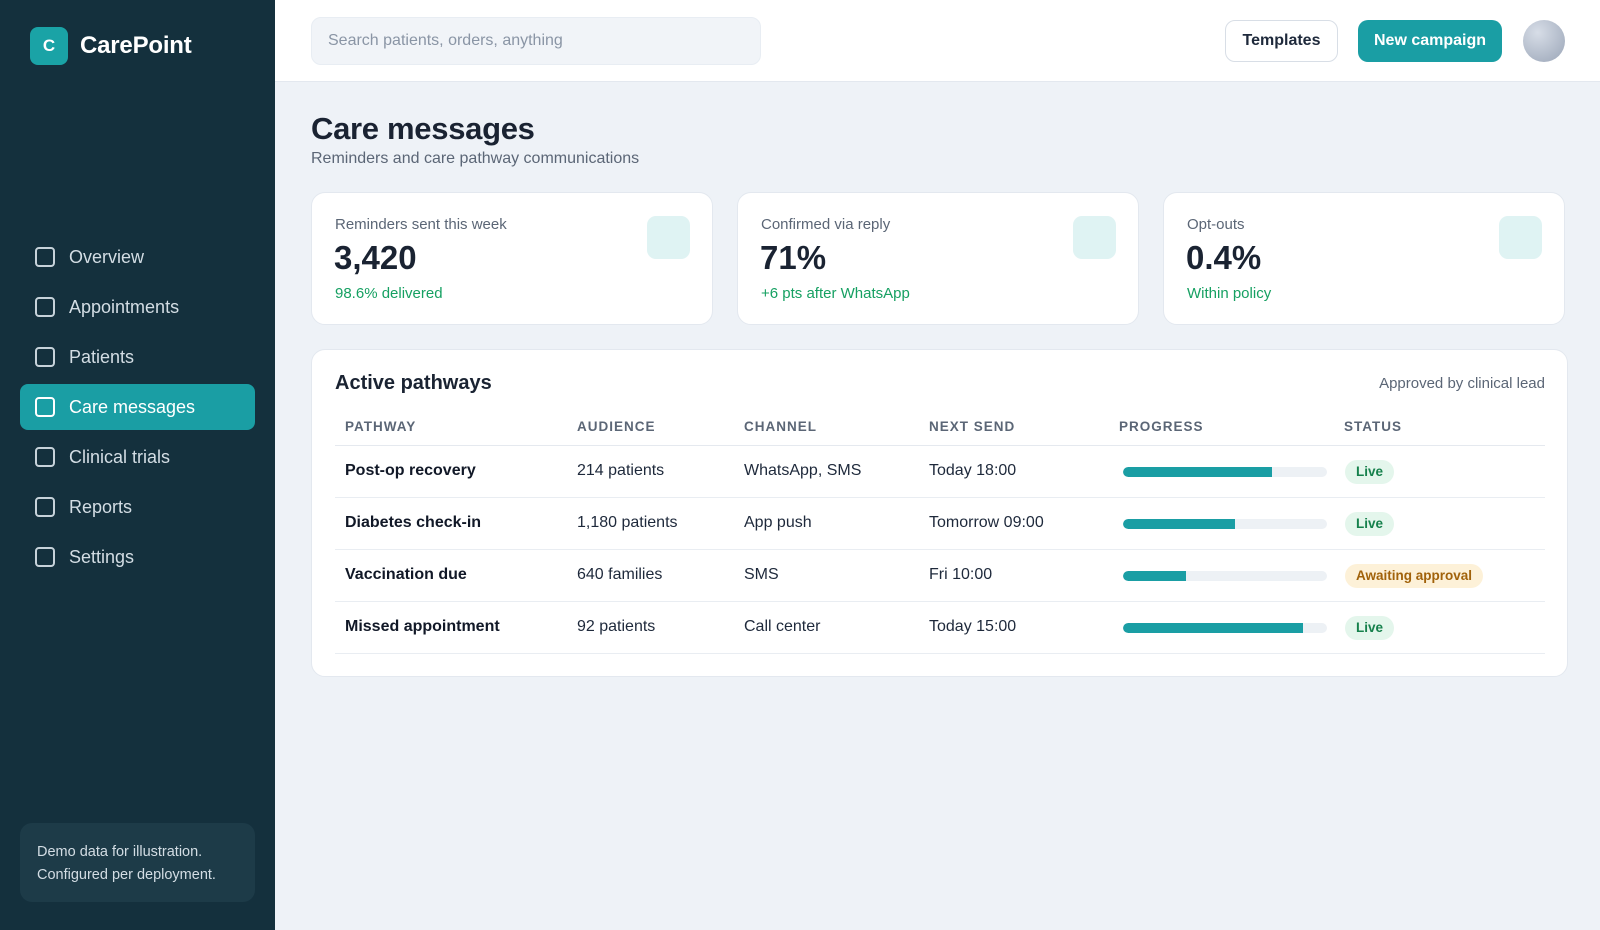 Image resolution: width=1600 pixels, height=930 pixels. What do you see at coordinates (1216, 224) in the screenshot?
I see `stat-label: Opt-outs` at bounding box center [1216, 224].